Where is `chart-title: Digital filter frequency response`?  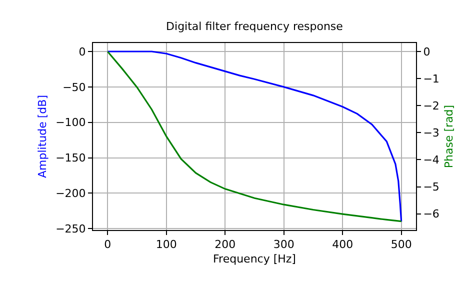
chart-title: Digital filter frequency response is located at coordinates (255, 26).